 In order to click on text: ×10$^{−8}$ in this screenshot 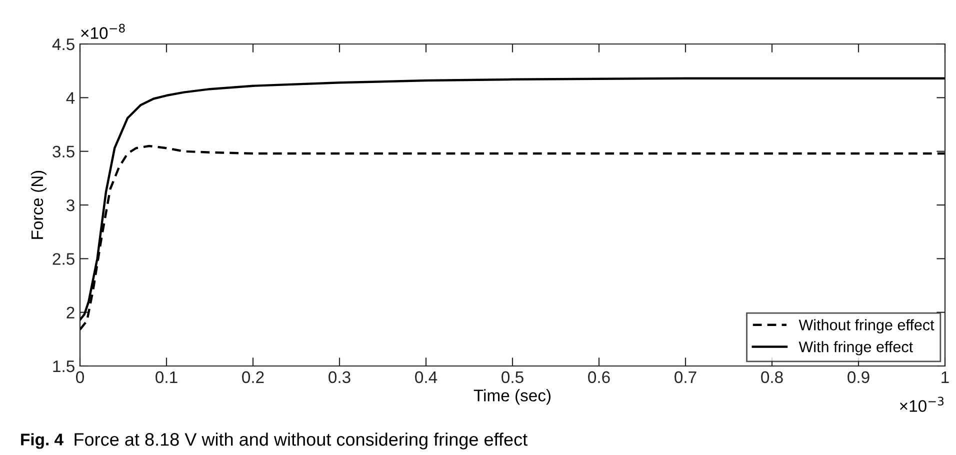, I will do `click(103, 31)`.